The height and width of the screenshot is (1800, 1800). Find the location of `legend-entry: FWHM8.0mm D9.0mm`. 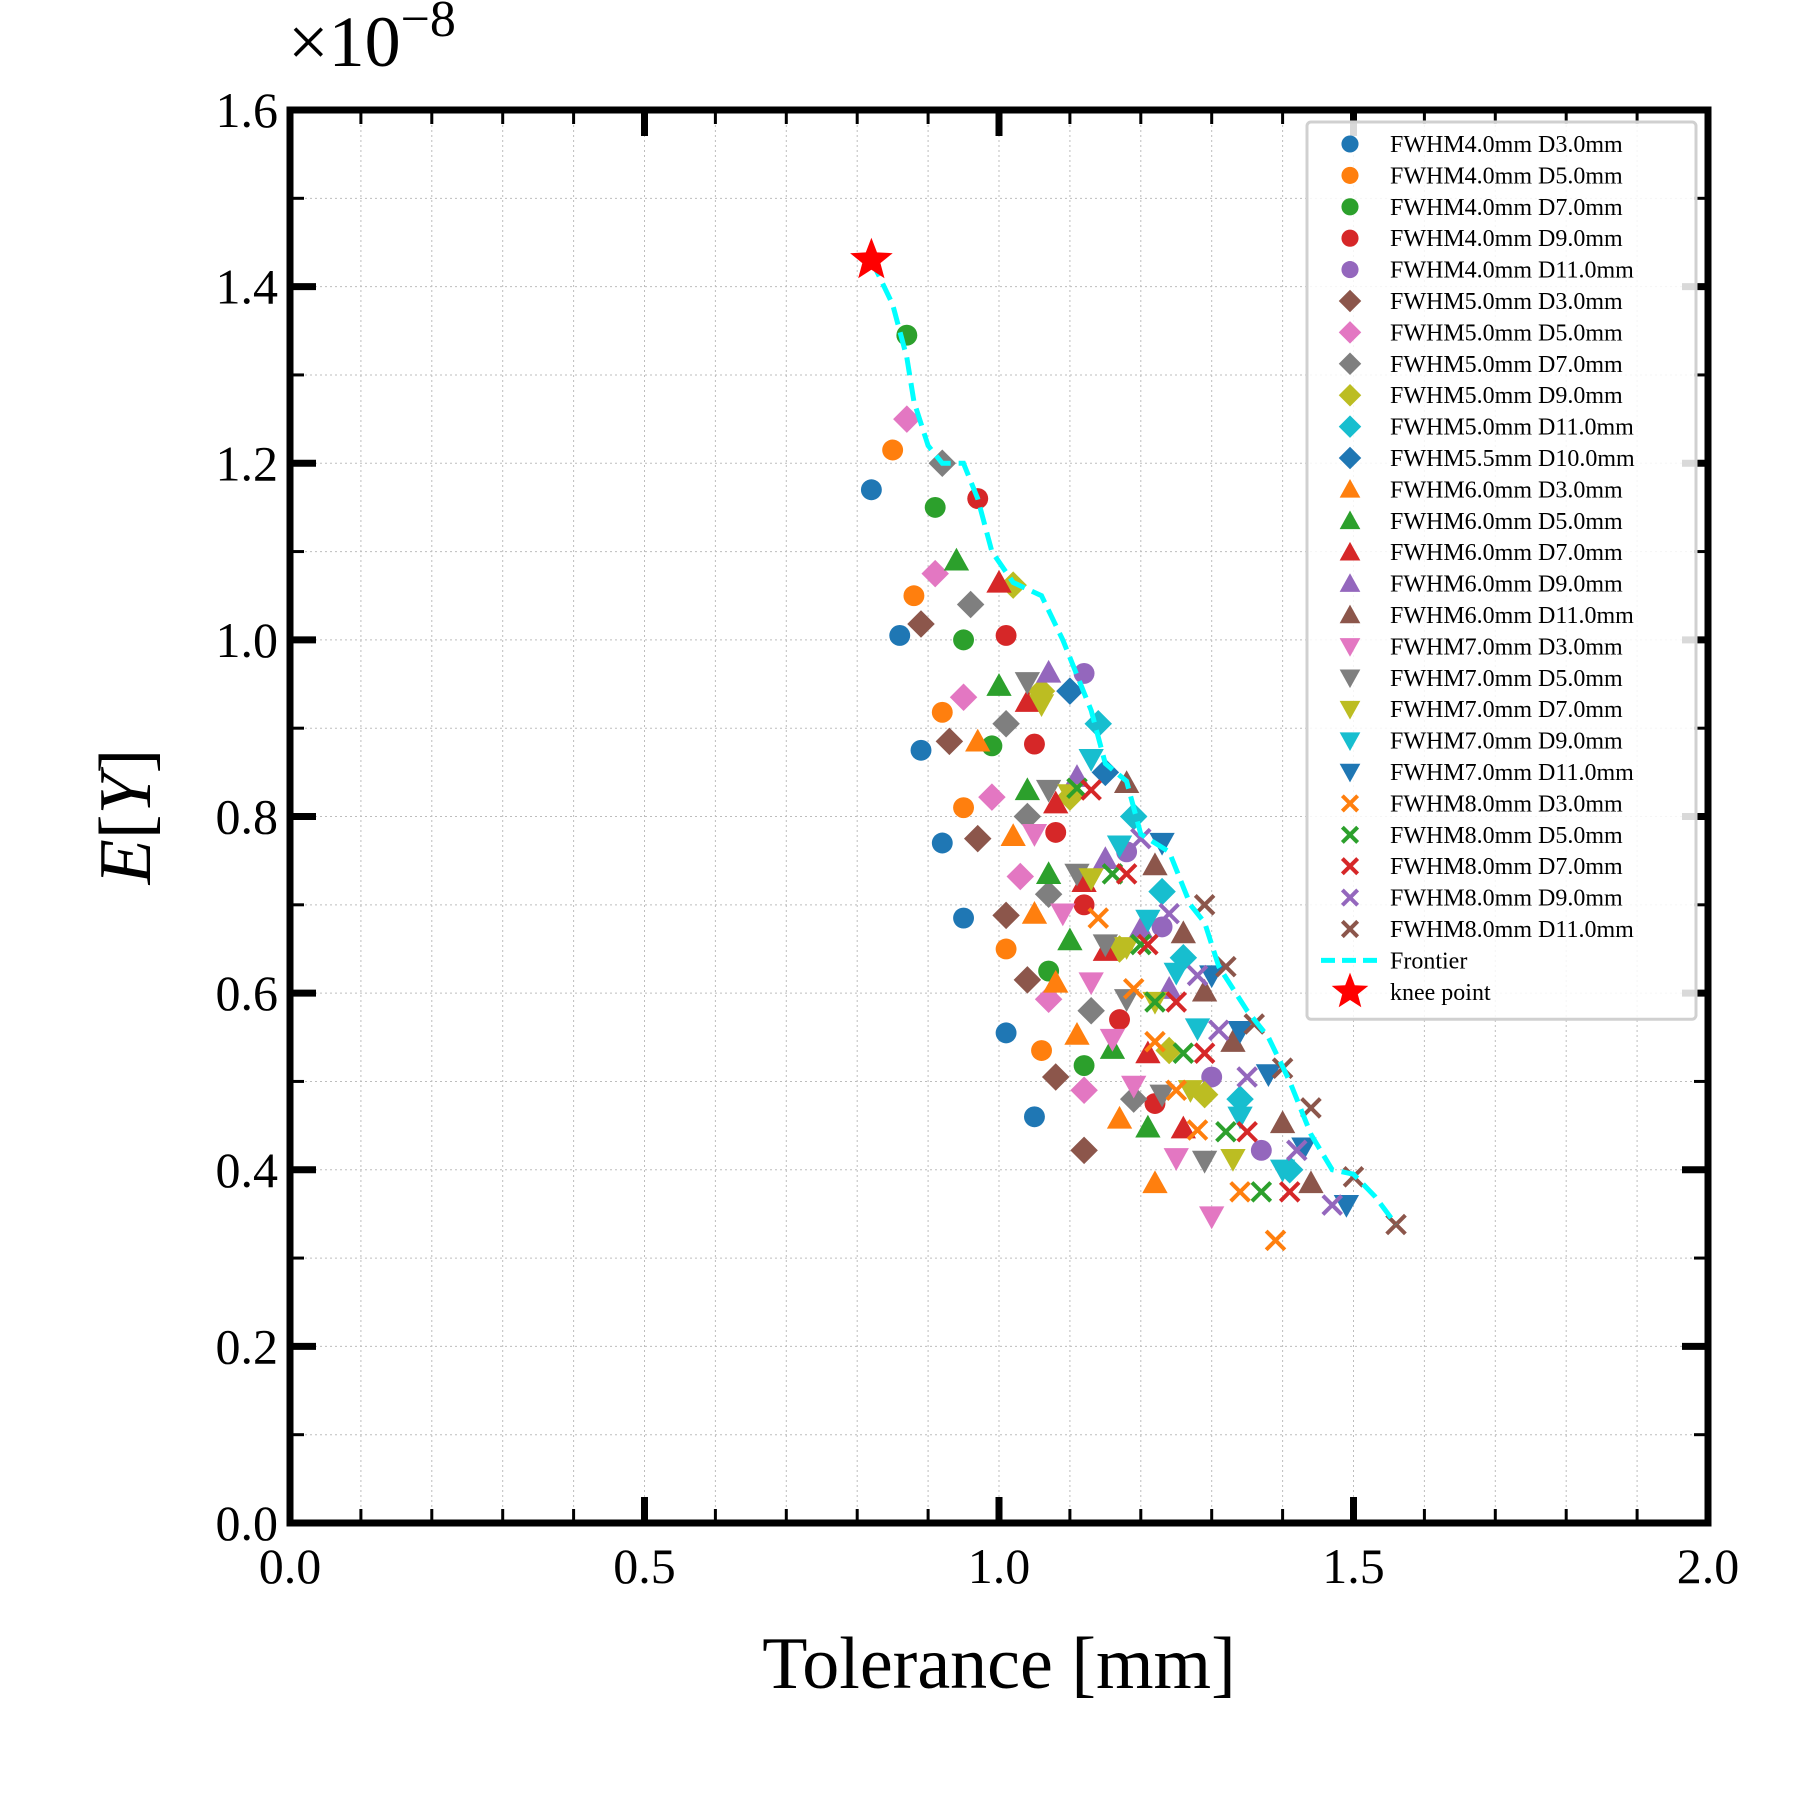

legend-entry: FWHM8.0mm D9.0mm is located at coordinates (1481, 899).